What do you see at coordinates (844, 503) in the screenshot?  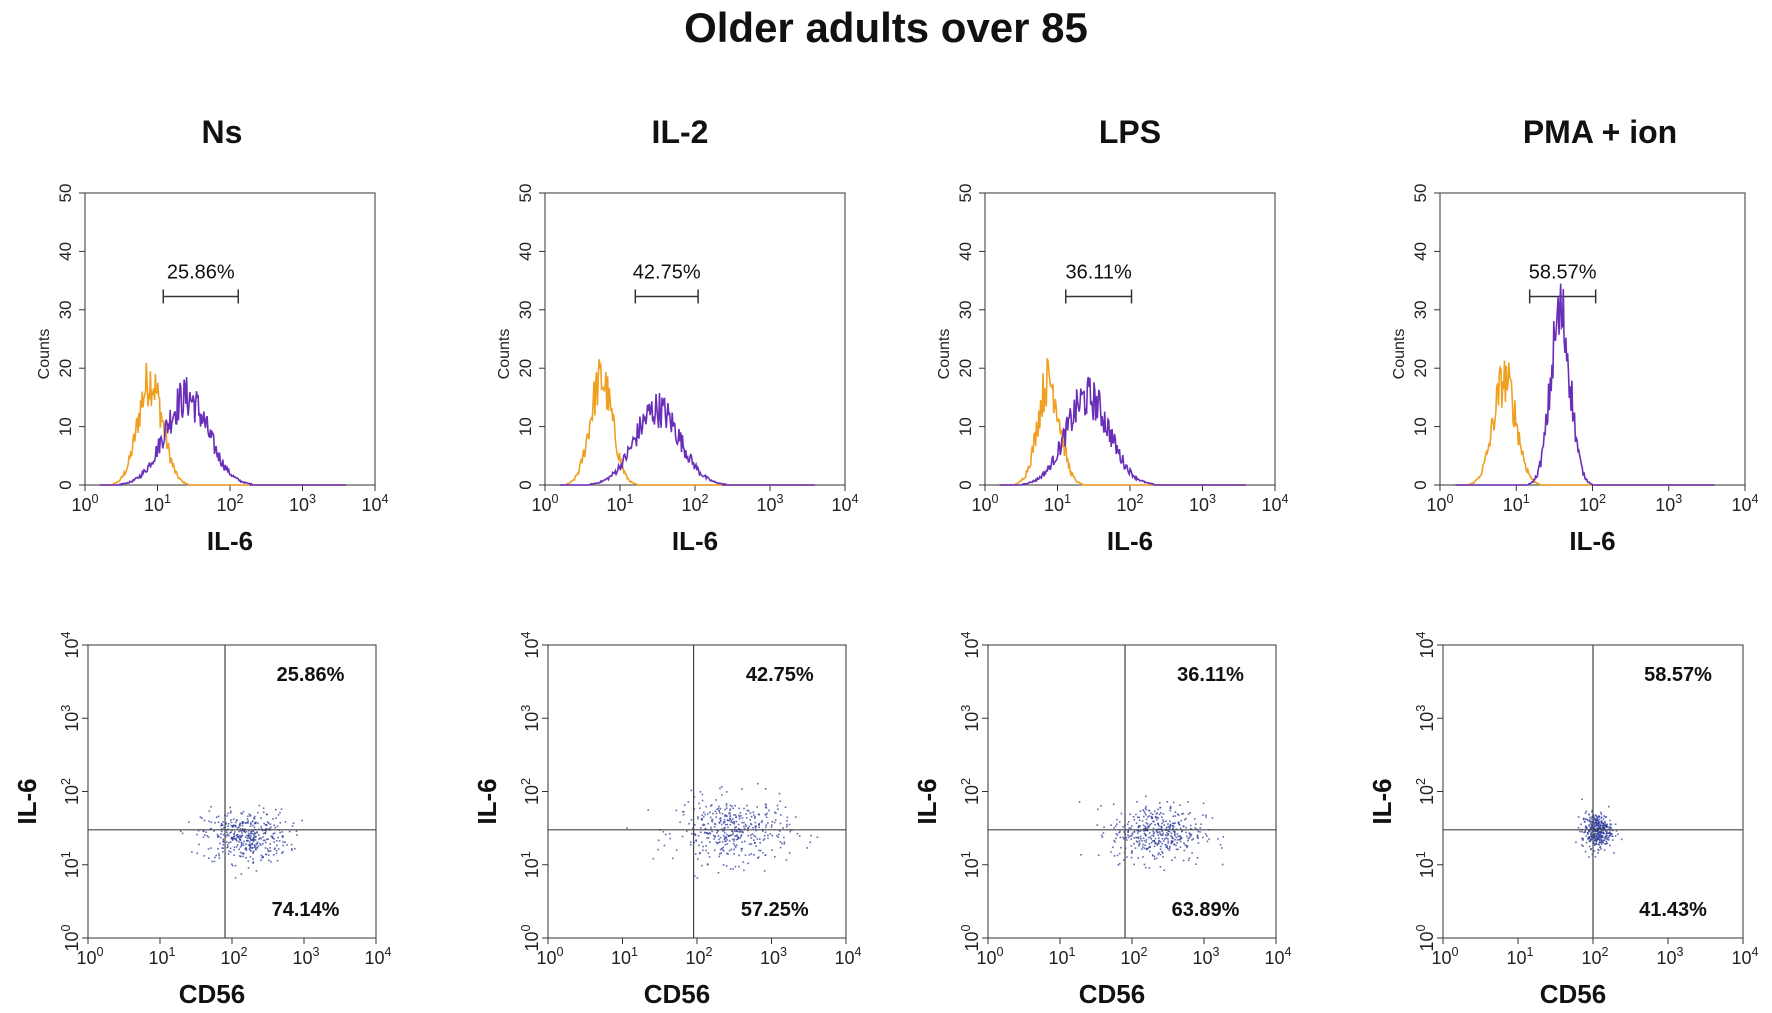 I see `svg-text: 10⁴` at bounding box center [844, 503].